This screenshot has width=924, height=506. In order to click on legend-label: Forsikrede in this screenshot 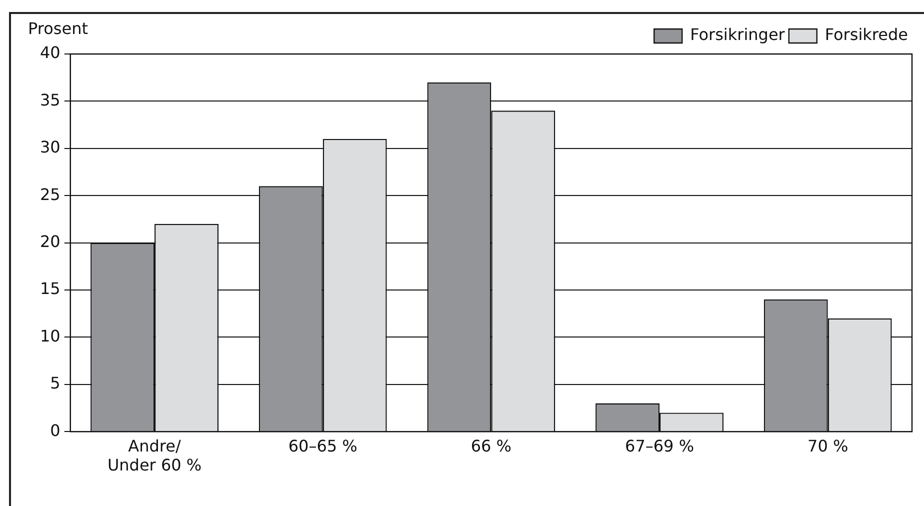, I will do `click(866, 34)`.